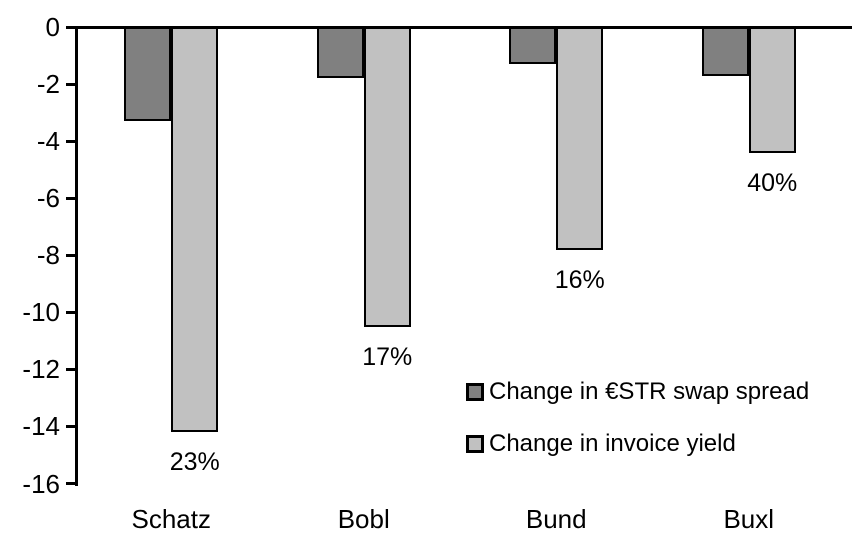  I want to click on y-tick-label: -10, so click(41, 312).